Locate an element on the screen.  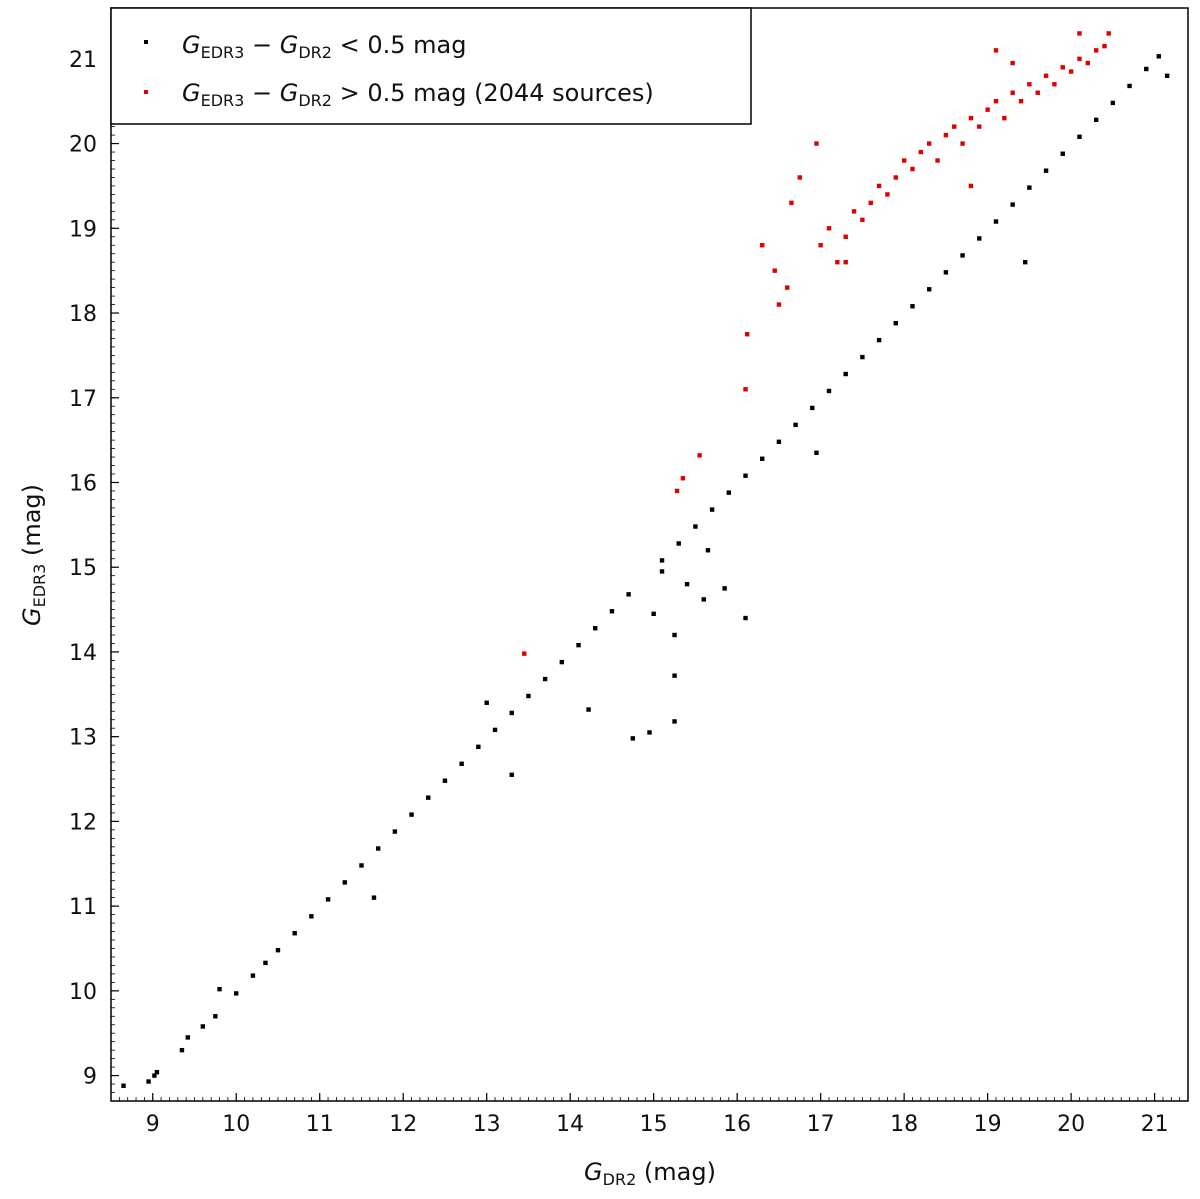
legend-red-sub2: DR2 is located at coordinates (315, 100).